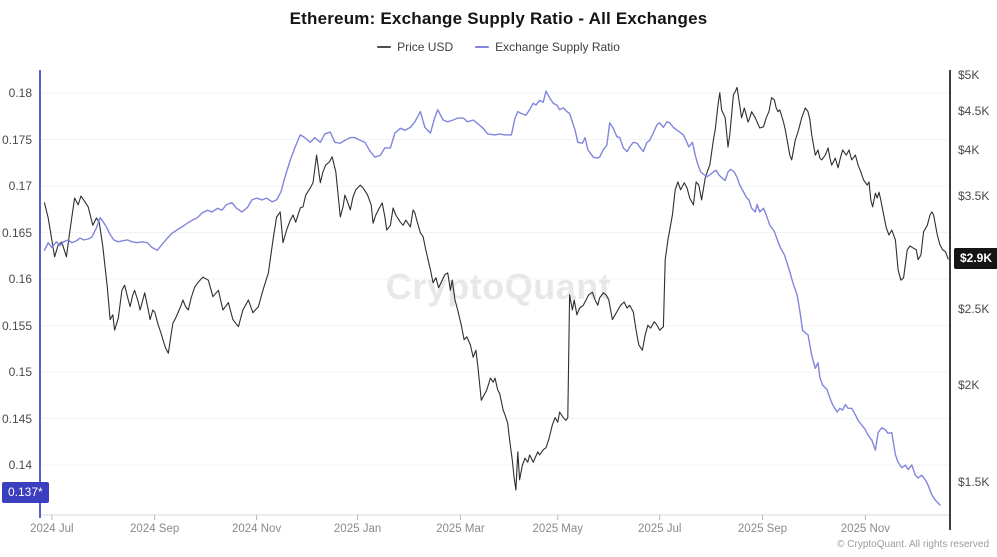  Describe the element at coordinates (16, 232) in the screenshot. I see `y-left-tick-label: 0.165` at that location.